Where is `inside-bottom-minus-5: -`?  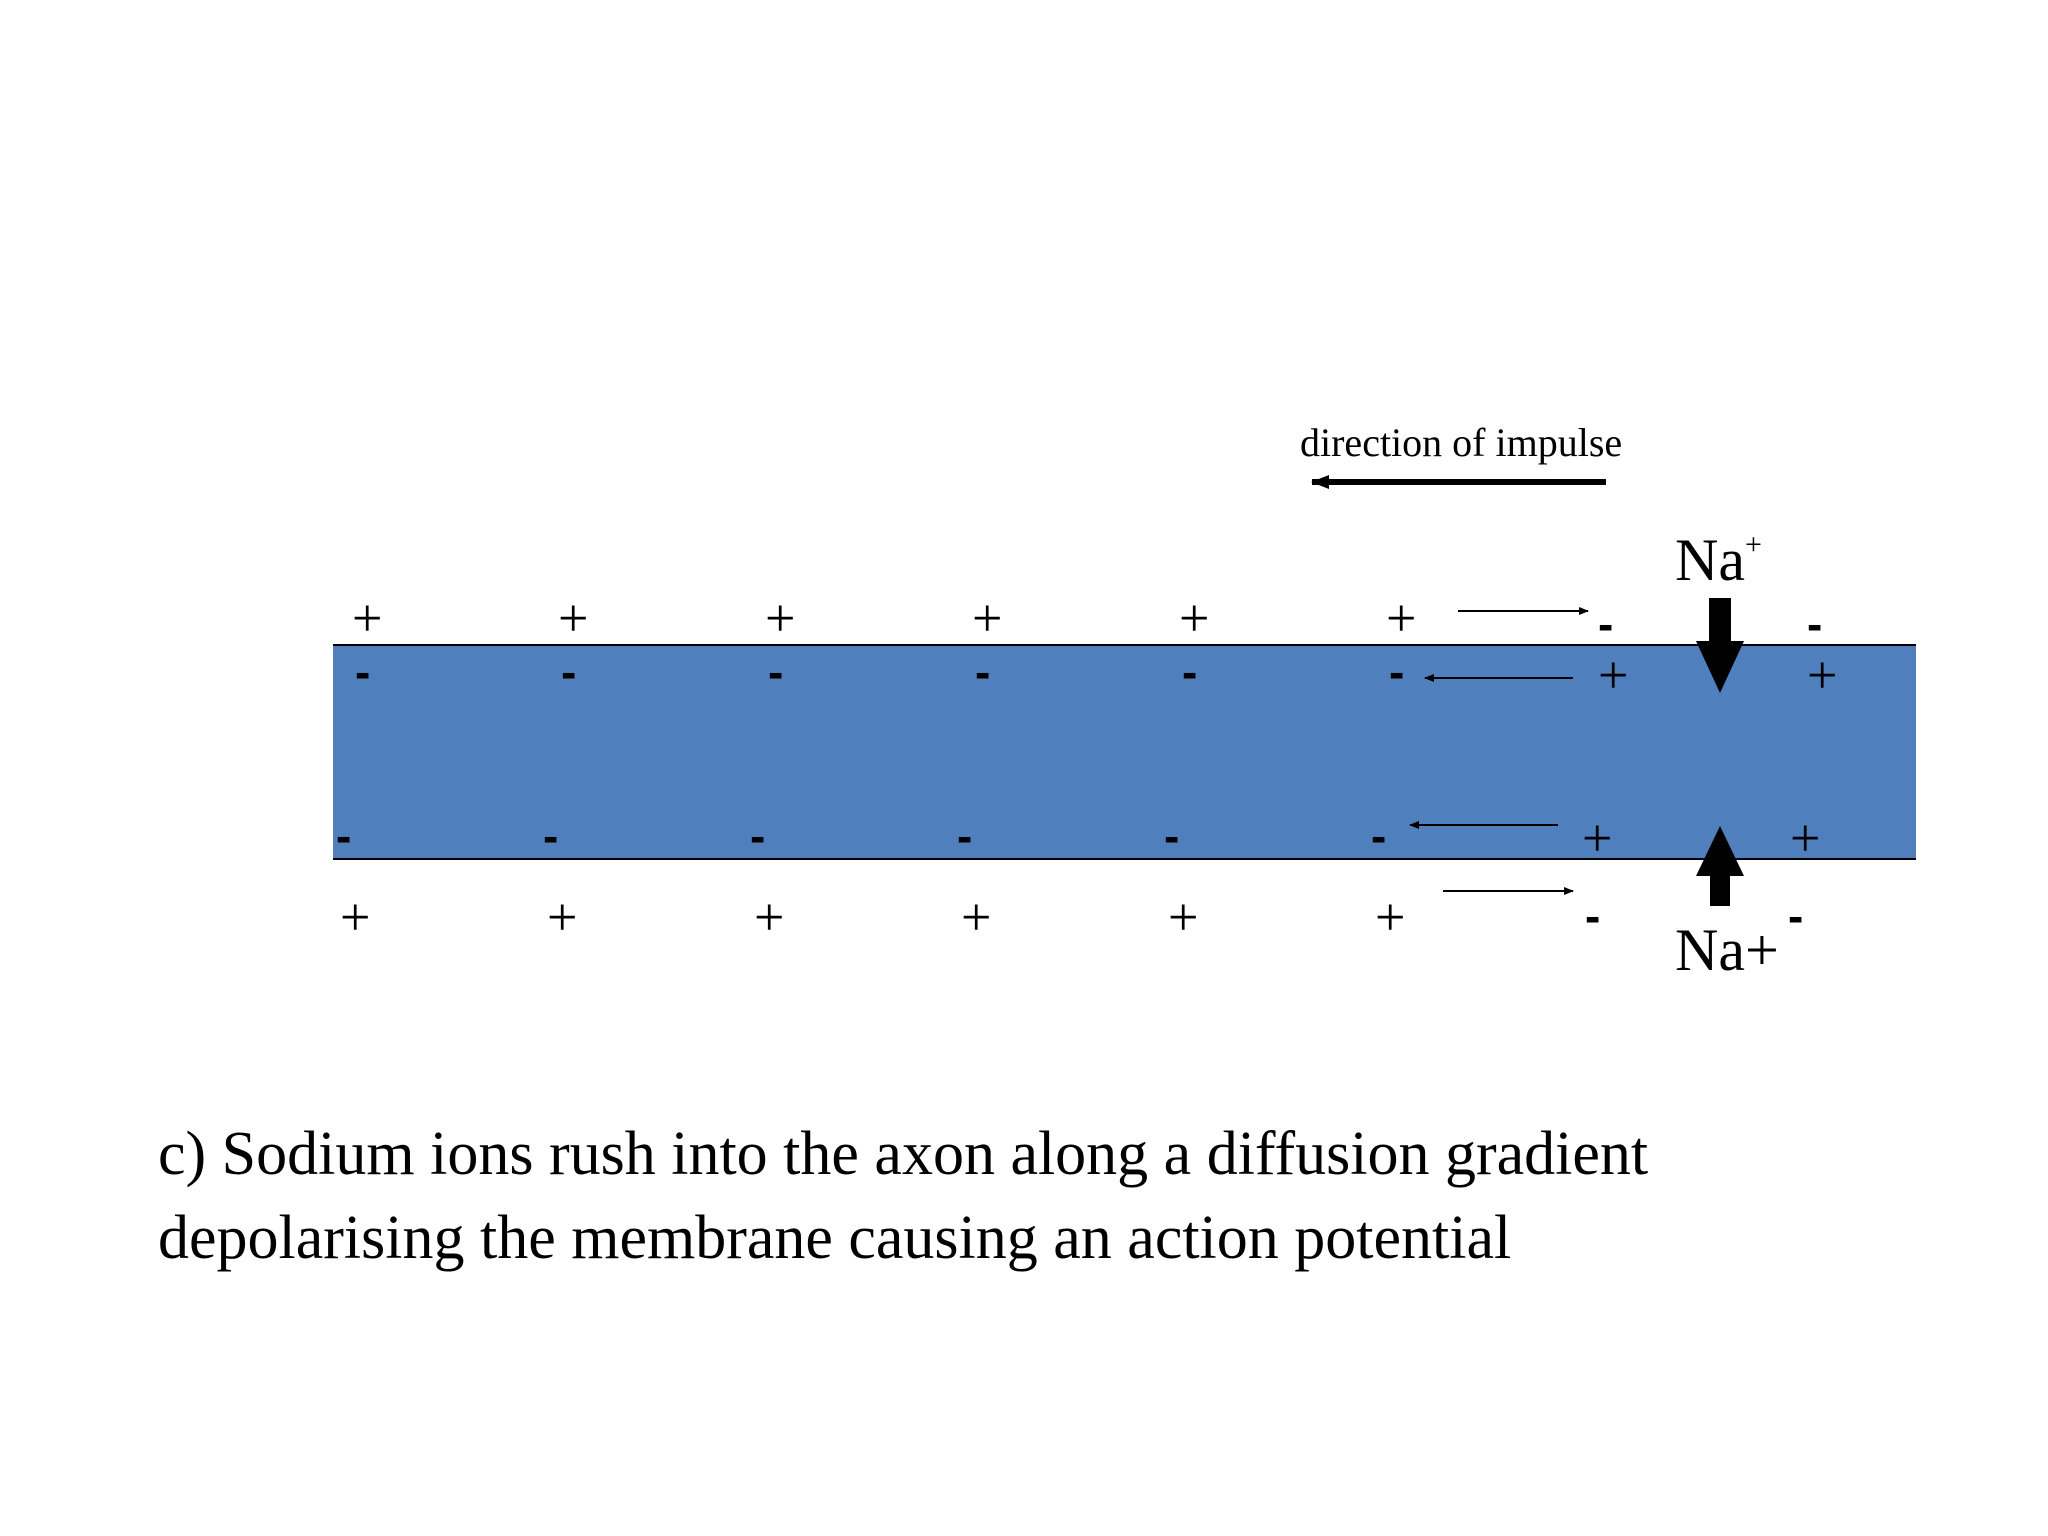 inside-bottom-minus-5: - is located at coordinates (1171, 836).